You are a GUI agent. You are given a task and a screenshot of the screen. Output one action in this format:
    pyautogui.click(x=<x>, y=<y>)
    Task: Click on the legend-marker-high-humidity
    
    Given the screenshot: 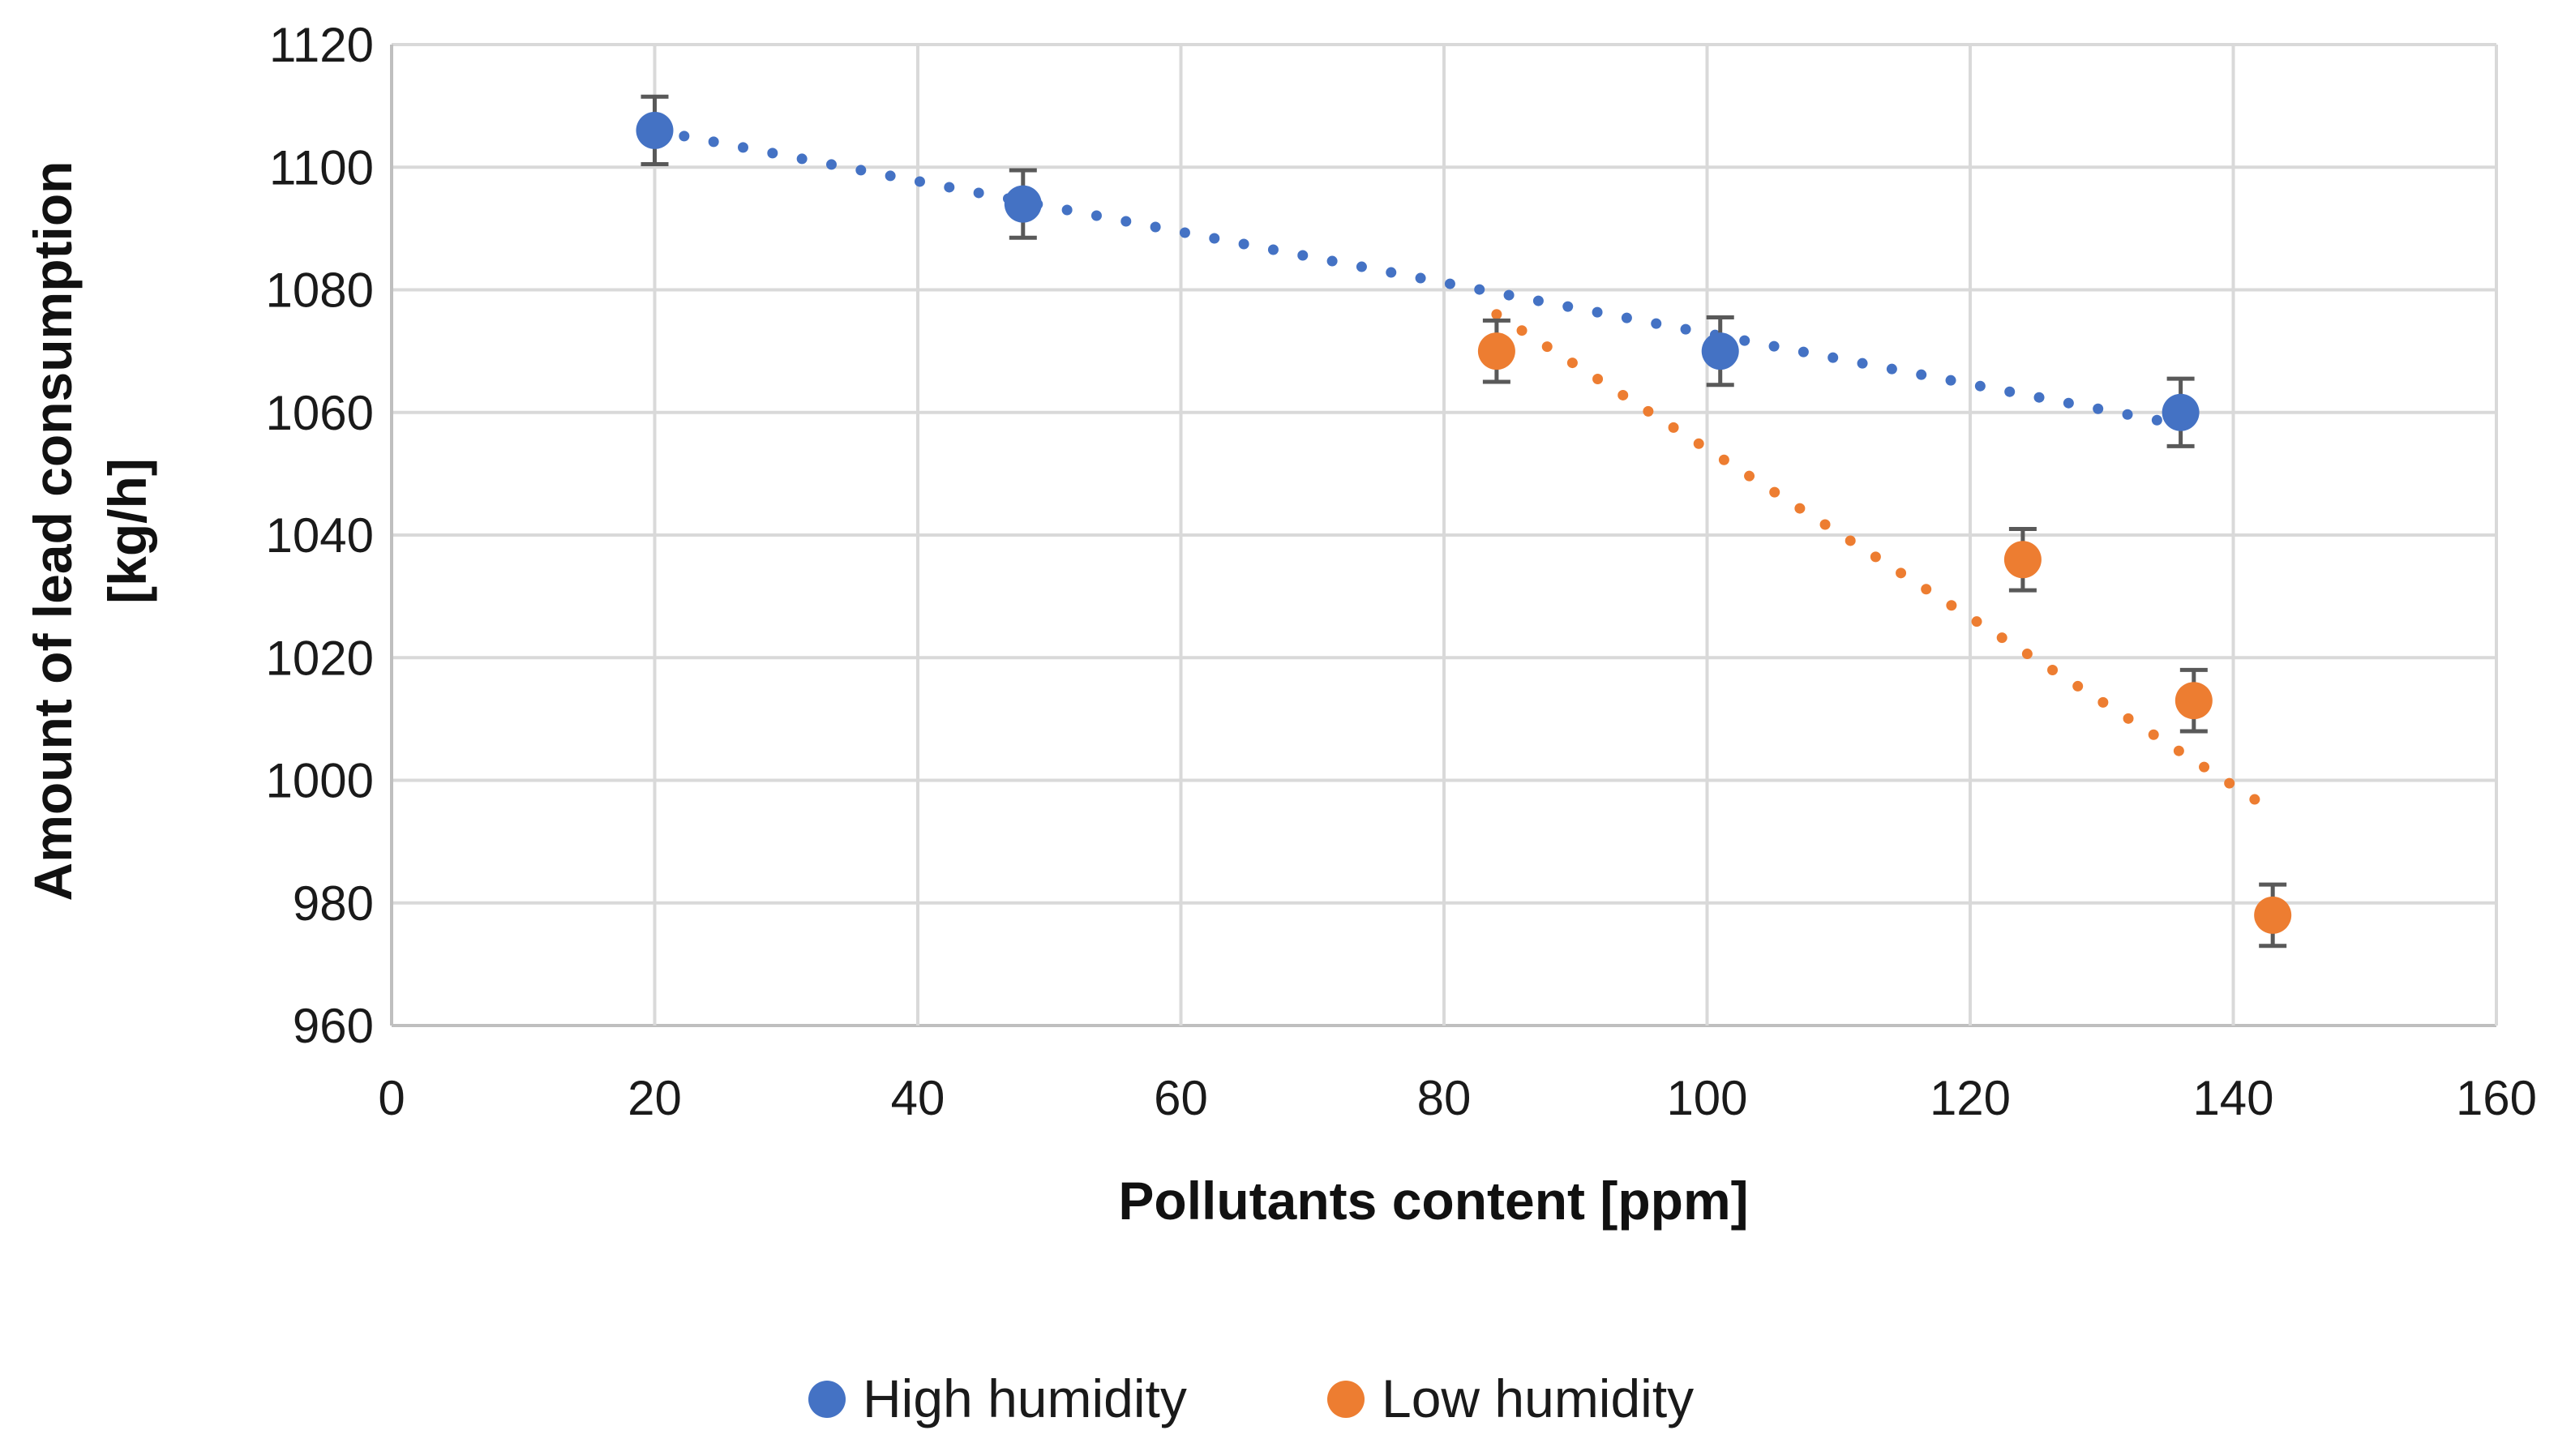 What is the action you would take?
    pyautogui.click(x=827, y=1400)
    